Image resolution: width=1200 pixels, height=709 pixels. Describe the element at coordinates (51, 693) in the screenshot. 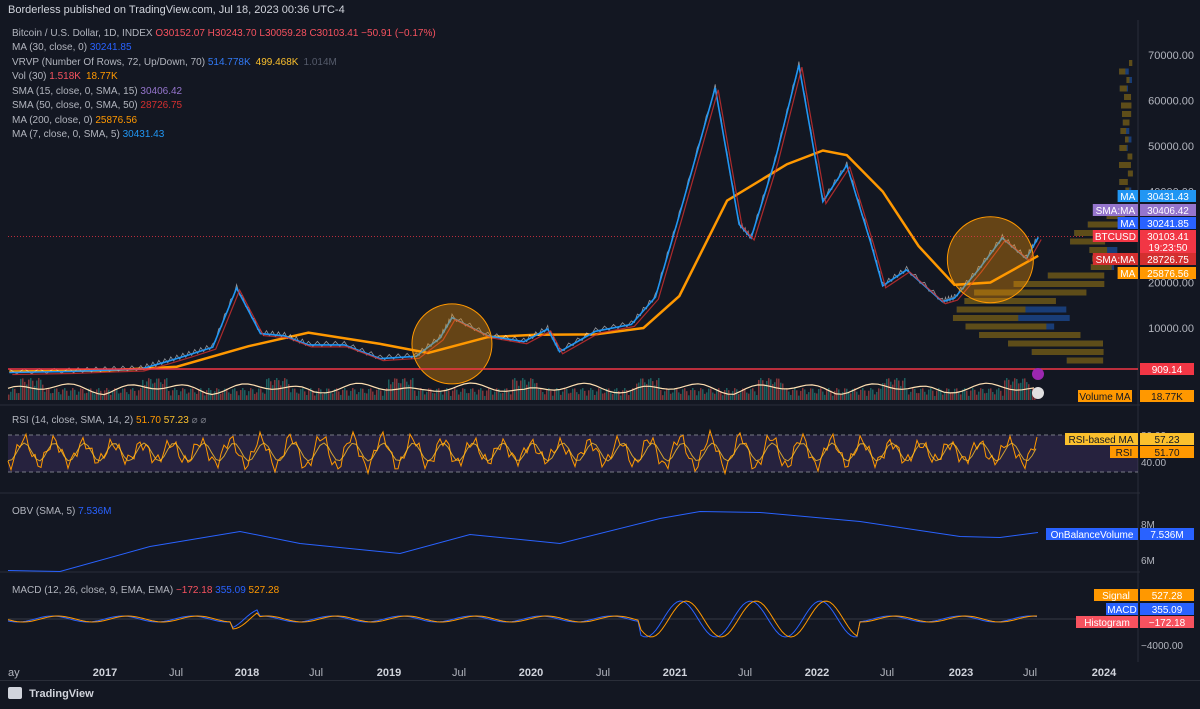

I see `tradingview-logo: TradingView` at that location.